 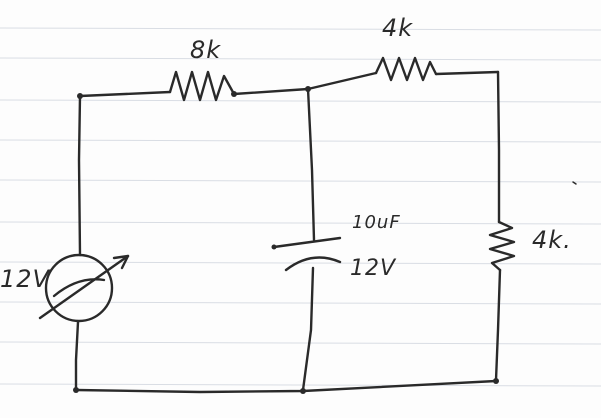 What do you see at coordinates (202, 86) in the screenshot?
I see `resistor-8k-symbol` at bounding box center [202, 86].